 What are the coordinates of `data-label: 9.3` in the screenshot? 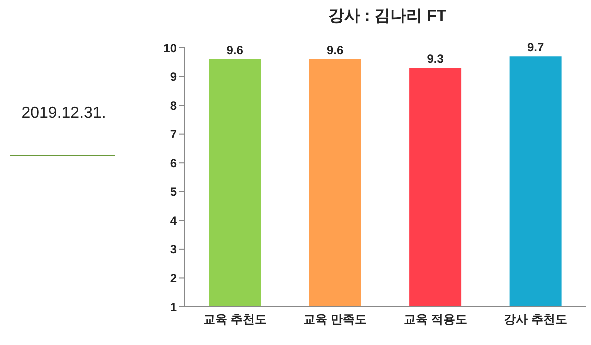 It's located at (435, 59).